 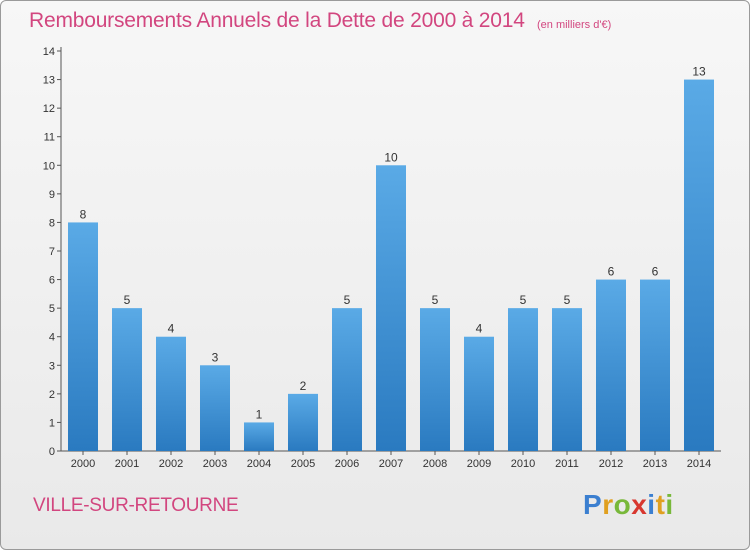 I want to click on y-tick-label: 13, so click(x=49, y=81).